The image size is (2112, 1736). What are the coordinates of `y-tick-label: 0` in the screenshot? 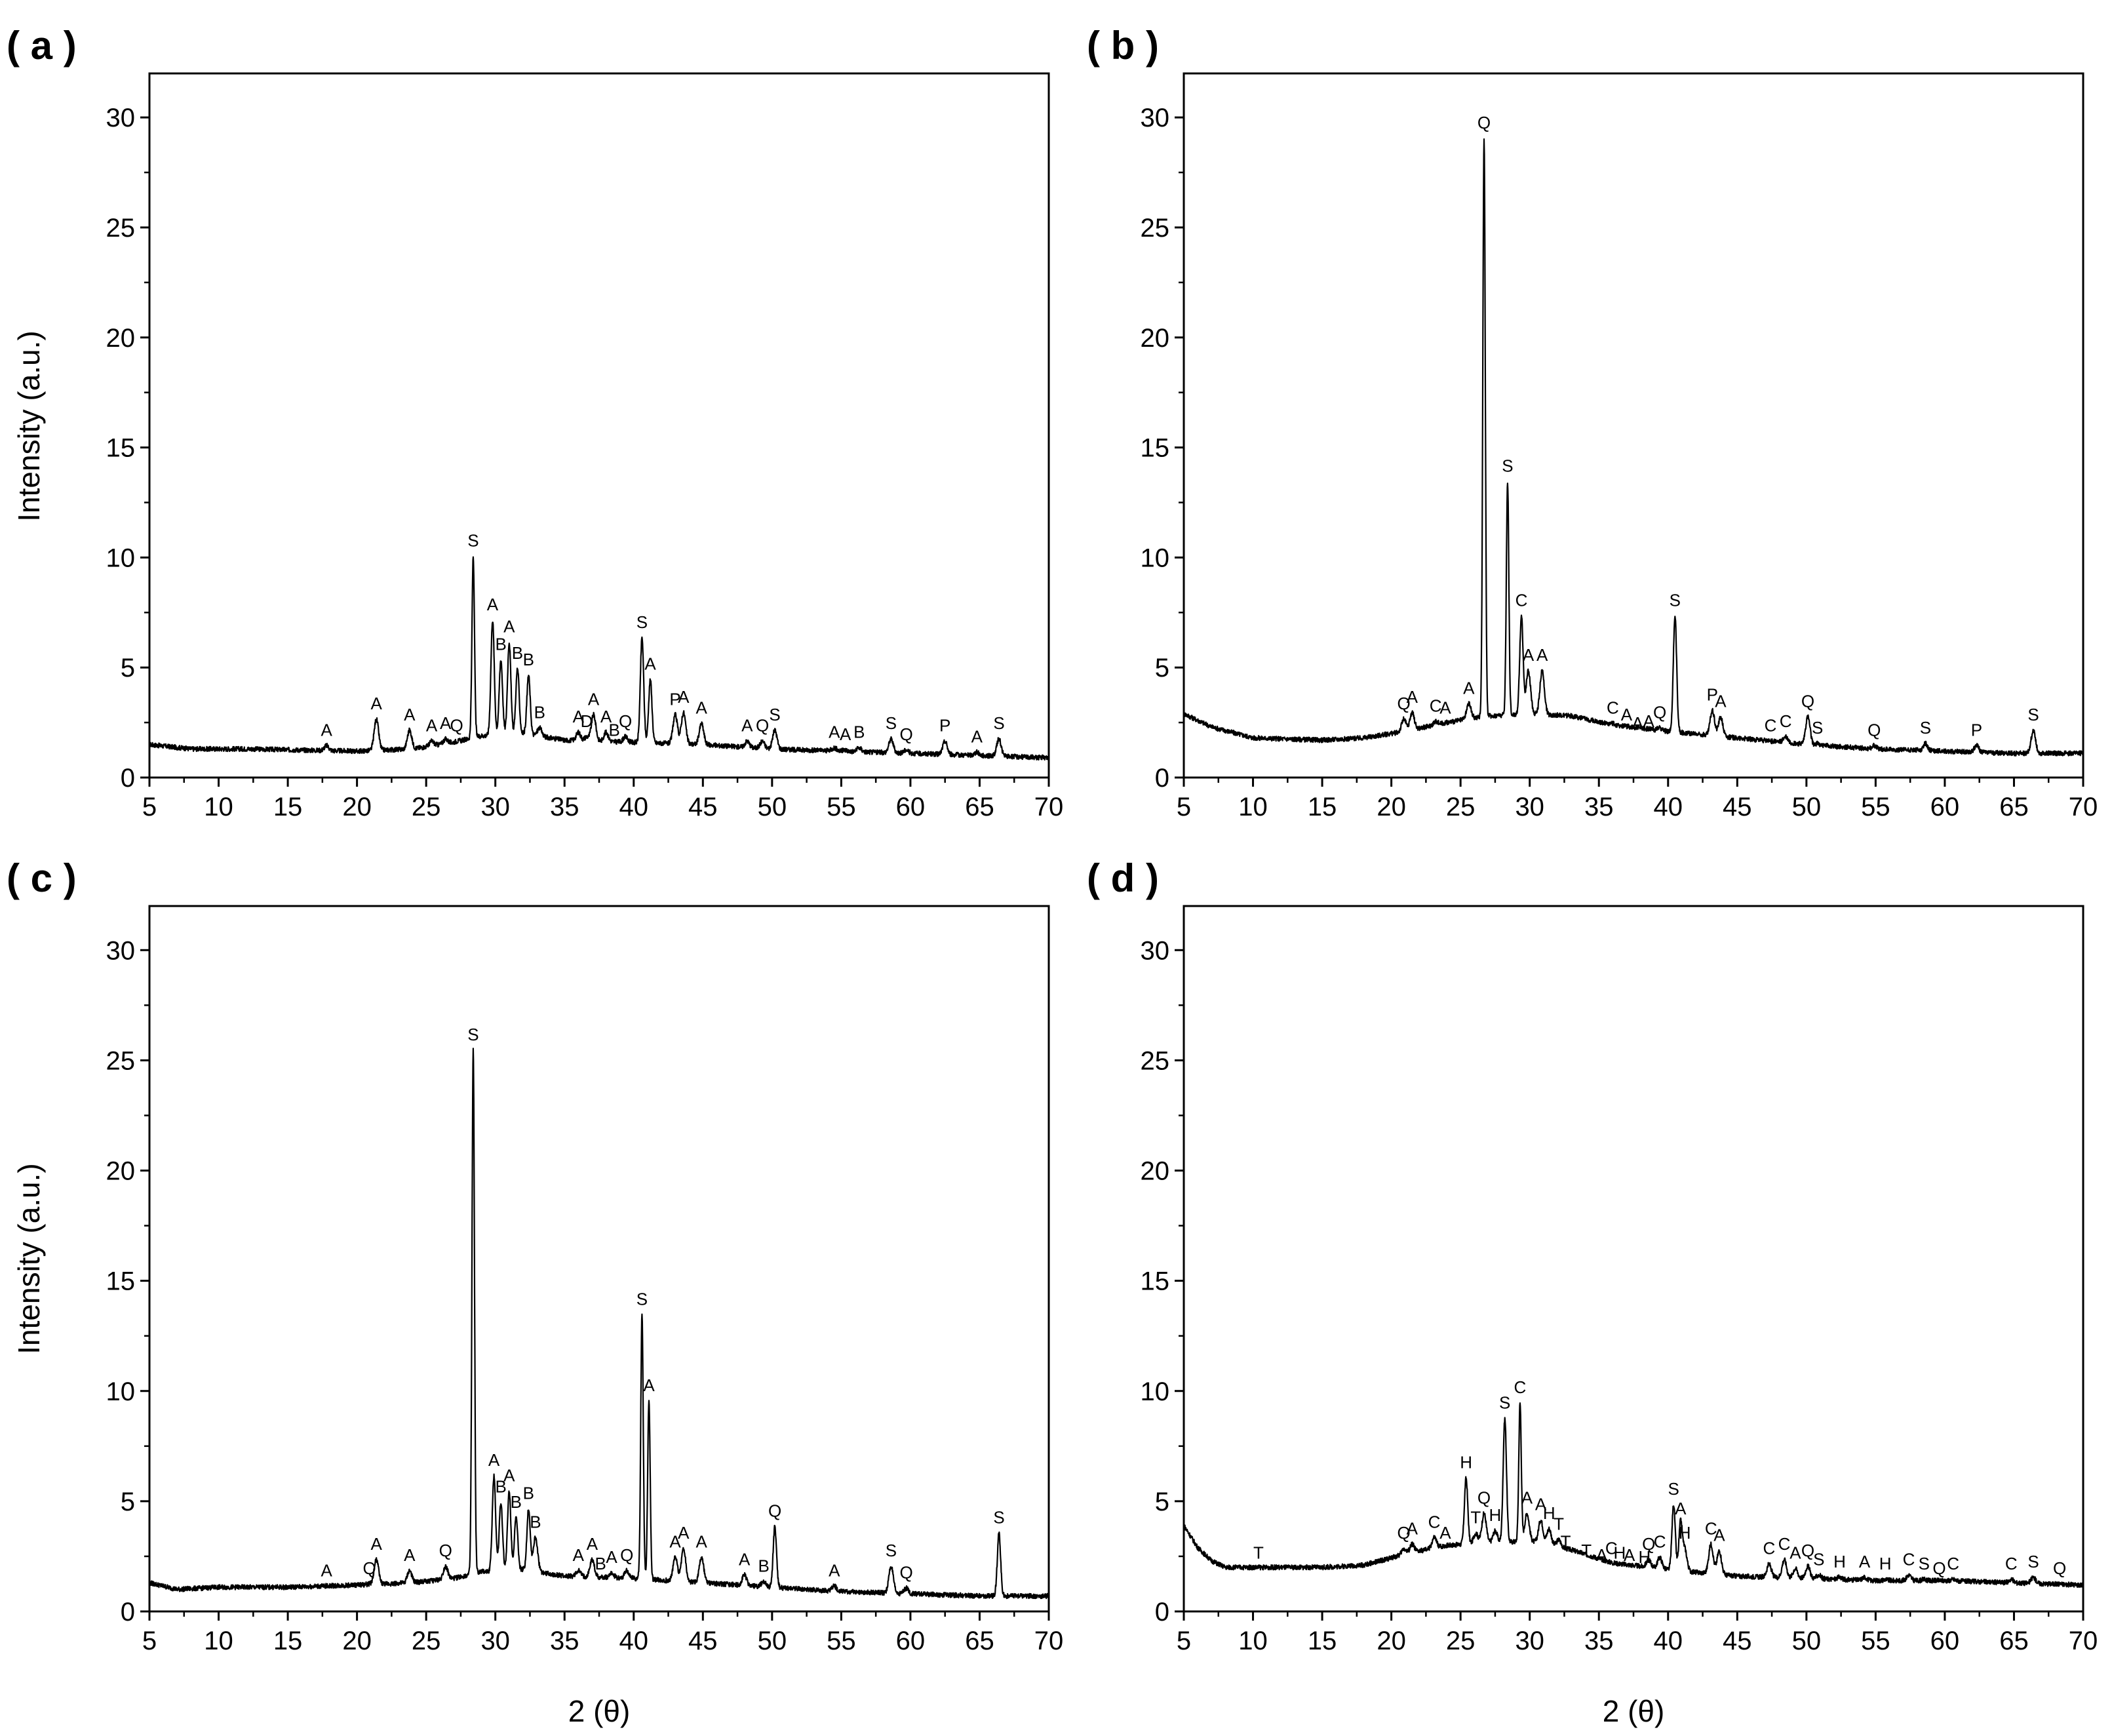 It's located at (128, 778).